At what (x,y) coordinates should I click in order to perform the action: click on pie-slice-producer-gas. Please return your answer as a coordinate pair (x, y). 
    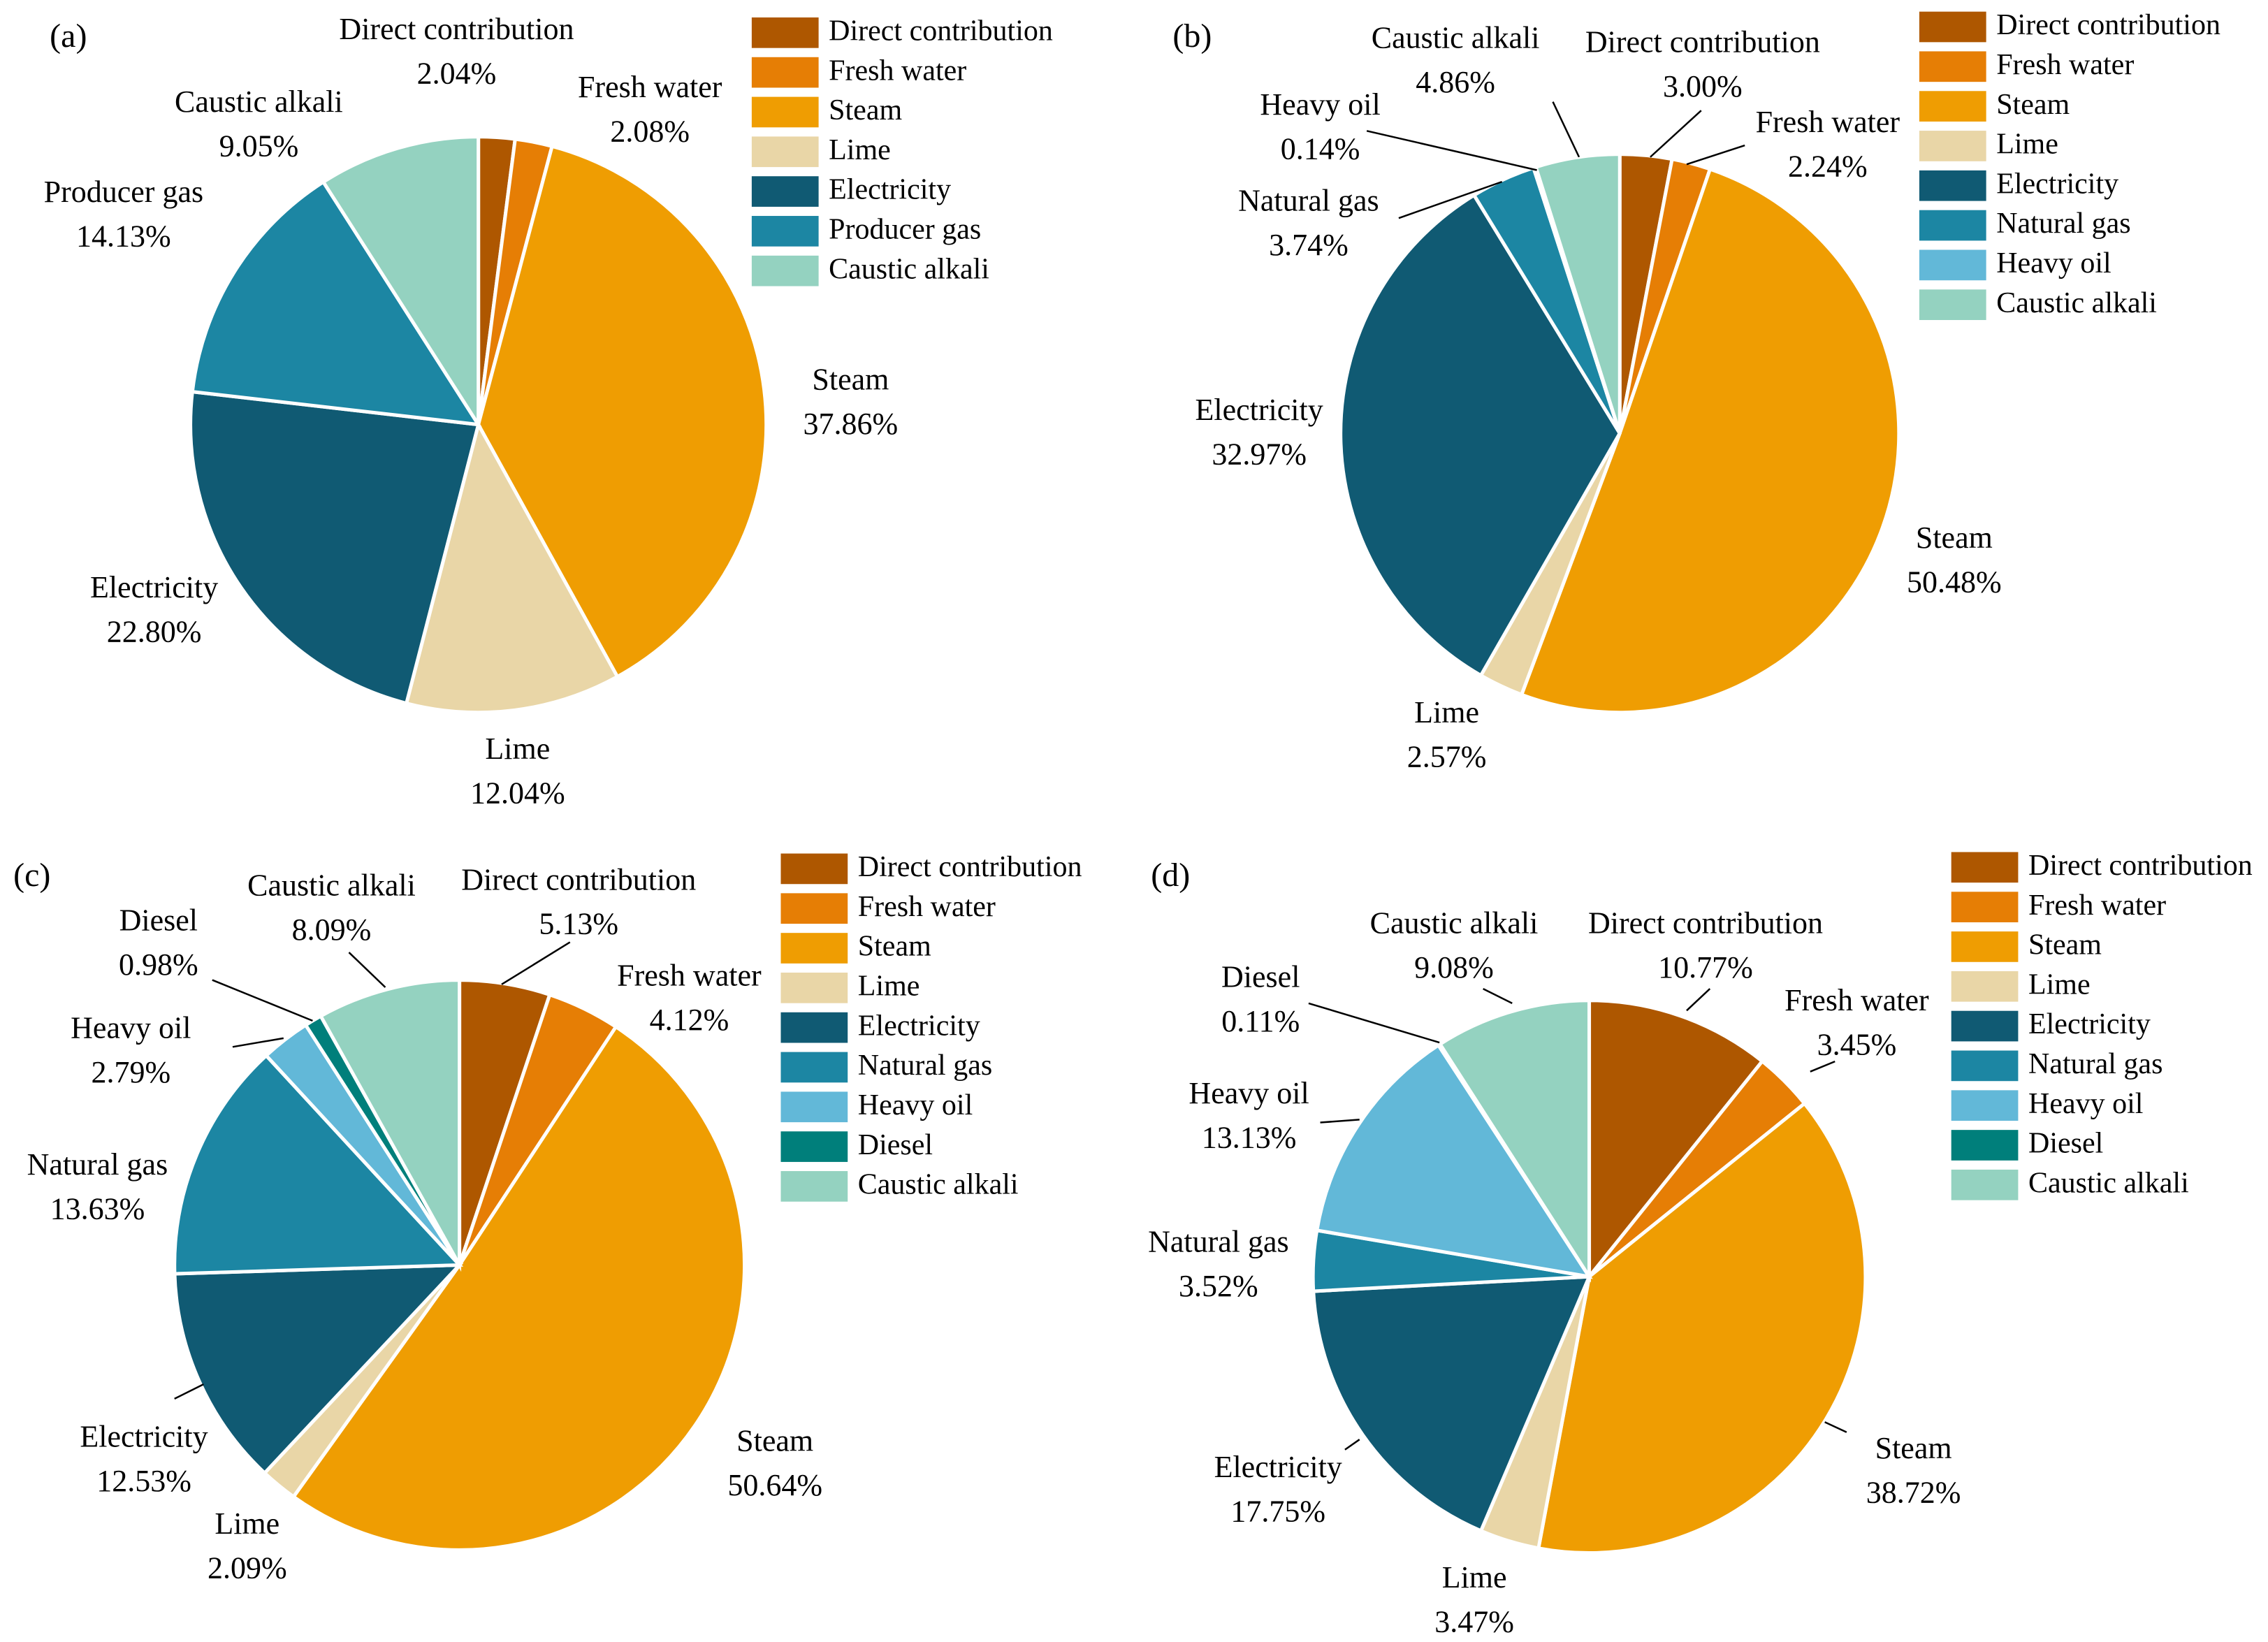
    Looking at the image, I should click on (336, 303).